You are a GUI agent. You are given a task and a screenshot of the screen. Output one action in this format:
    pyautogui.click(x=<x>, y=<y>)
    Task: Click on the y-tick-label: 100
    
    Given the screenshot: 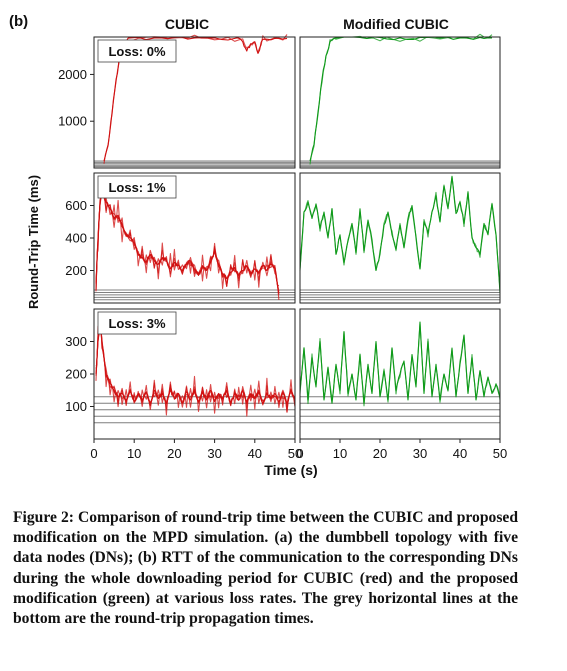 What is the action you would take?
    pyautogui.click(x=76, y=406)
    